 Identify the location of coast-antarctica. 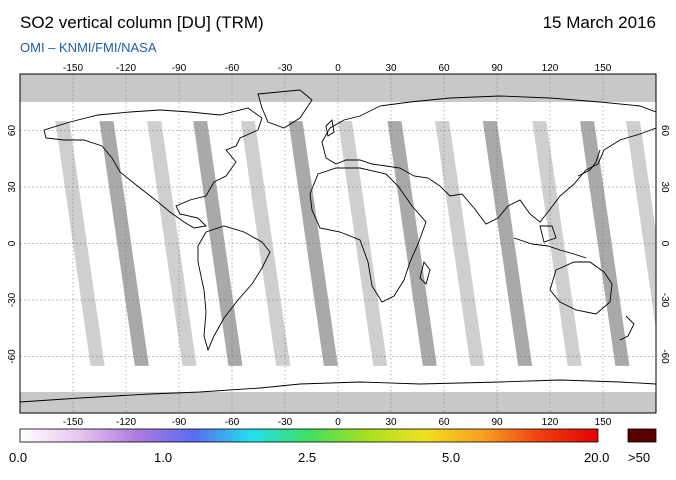
(338, 391).